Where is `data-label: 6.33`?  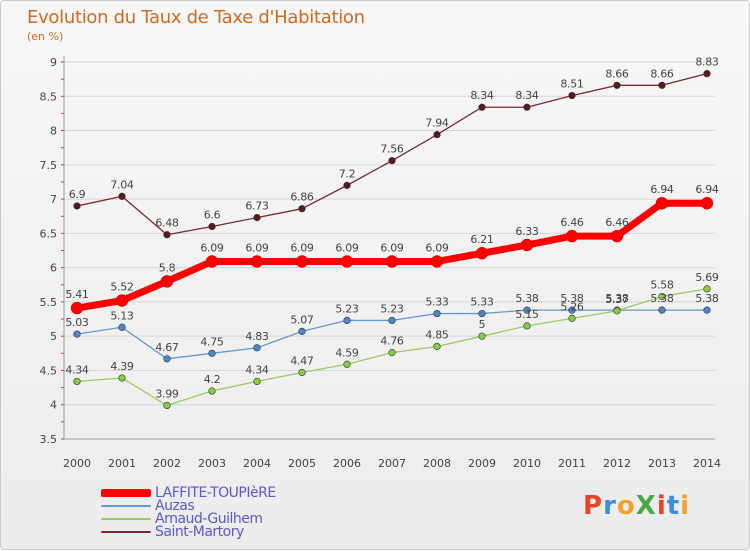
data-label: 6.33 is located at coordinates (527, 231).